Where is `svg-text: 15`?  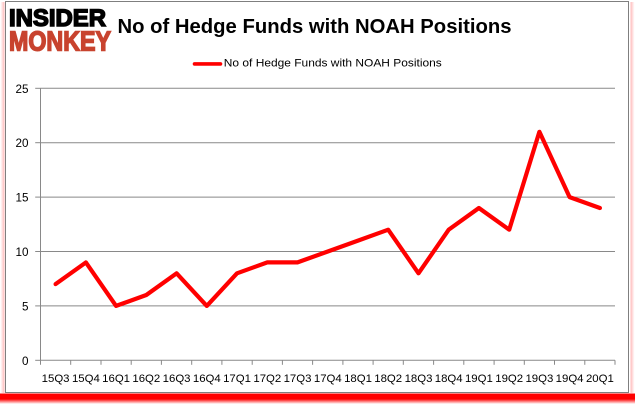
svg-text: 15 is located at coordinates (22, 198).